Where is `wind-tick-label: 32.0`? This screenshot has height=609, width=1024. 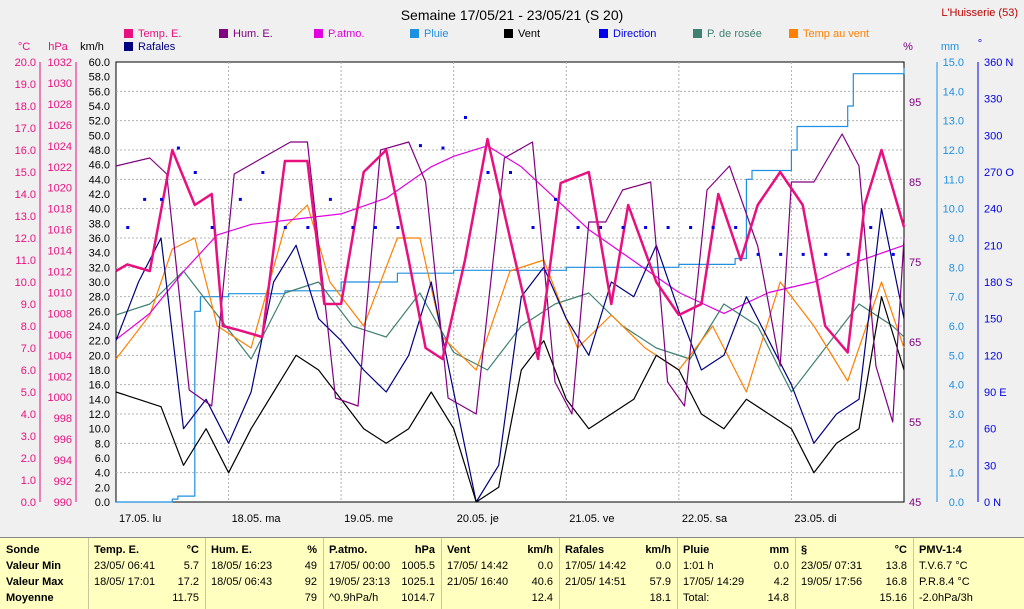
wind-tick-label: 32.0 is located at coordinates (99, 268).